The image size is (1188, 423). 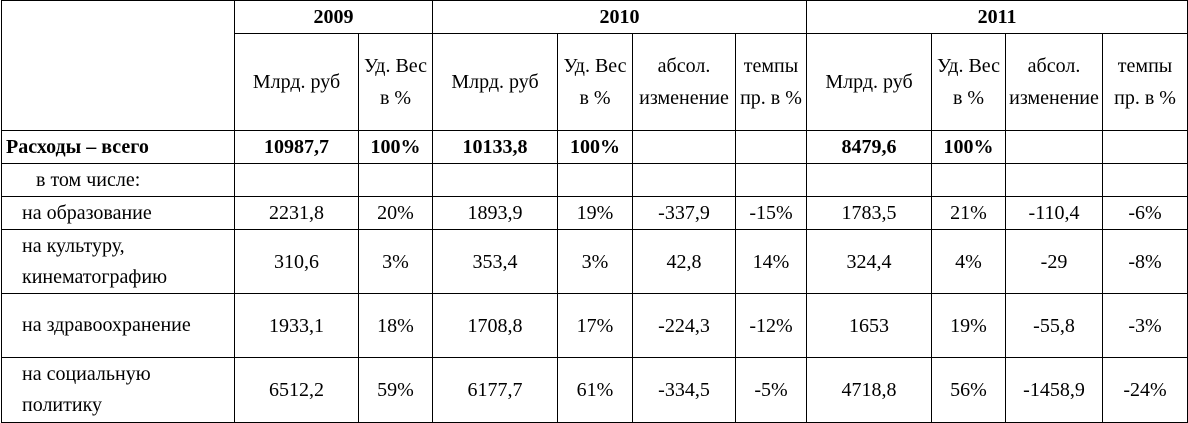 What do you see at coordinates (395, 213) in the screenshot?
I see `data-cell: 20%` at bounding box center [395, 213].